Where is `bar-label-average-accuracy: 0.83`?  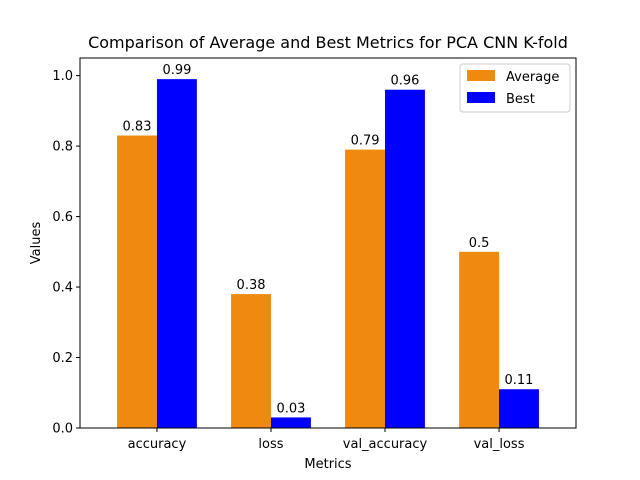
bar-label-average-accuracy: 0.83 is located at coordinates (137, 127).